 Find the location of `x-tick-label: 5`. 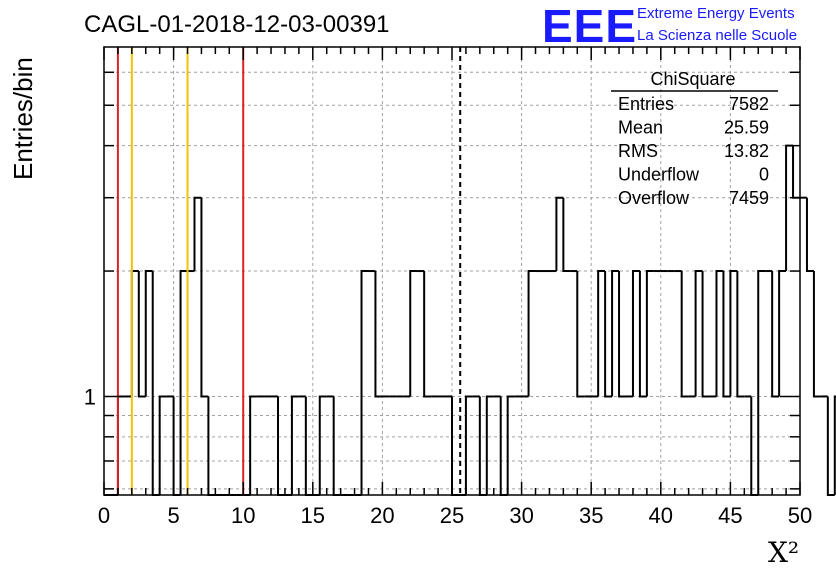

x-tick-label: 5 is located at coordinates (173, 515).